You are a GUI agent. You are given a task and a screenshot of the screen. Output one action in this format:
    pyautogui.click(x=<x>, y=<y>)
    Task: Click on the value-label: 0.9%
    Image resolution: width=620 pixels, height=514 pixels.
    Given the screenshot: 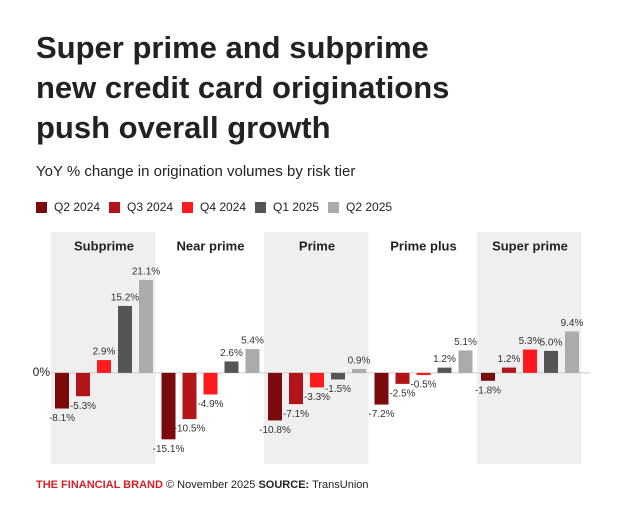 What is the action you would take?
    pyautogui.click(x=359, y=361)
    